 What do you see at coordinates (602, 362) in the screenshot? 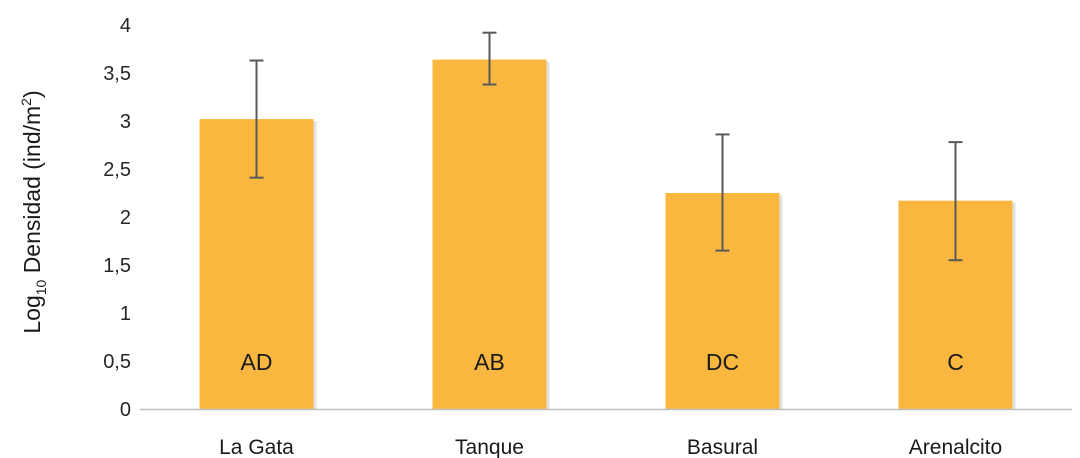
I see `bar-labels: AD AB DC C` at bounding box center [602, 362].